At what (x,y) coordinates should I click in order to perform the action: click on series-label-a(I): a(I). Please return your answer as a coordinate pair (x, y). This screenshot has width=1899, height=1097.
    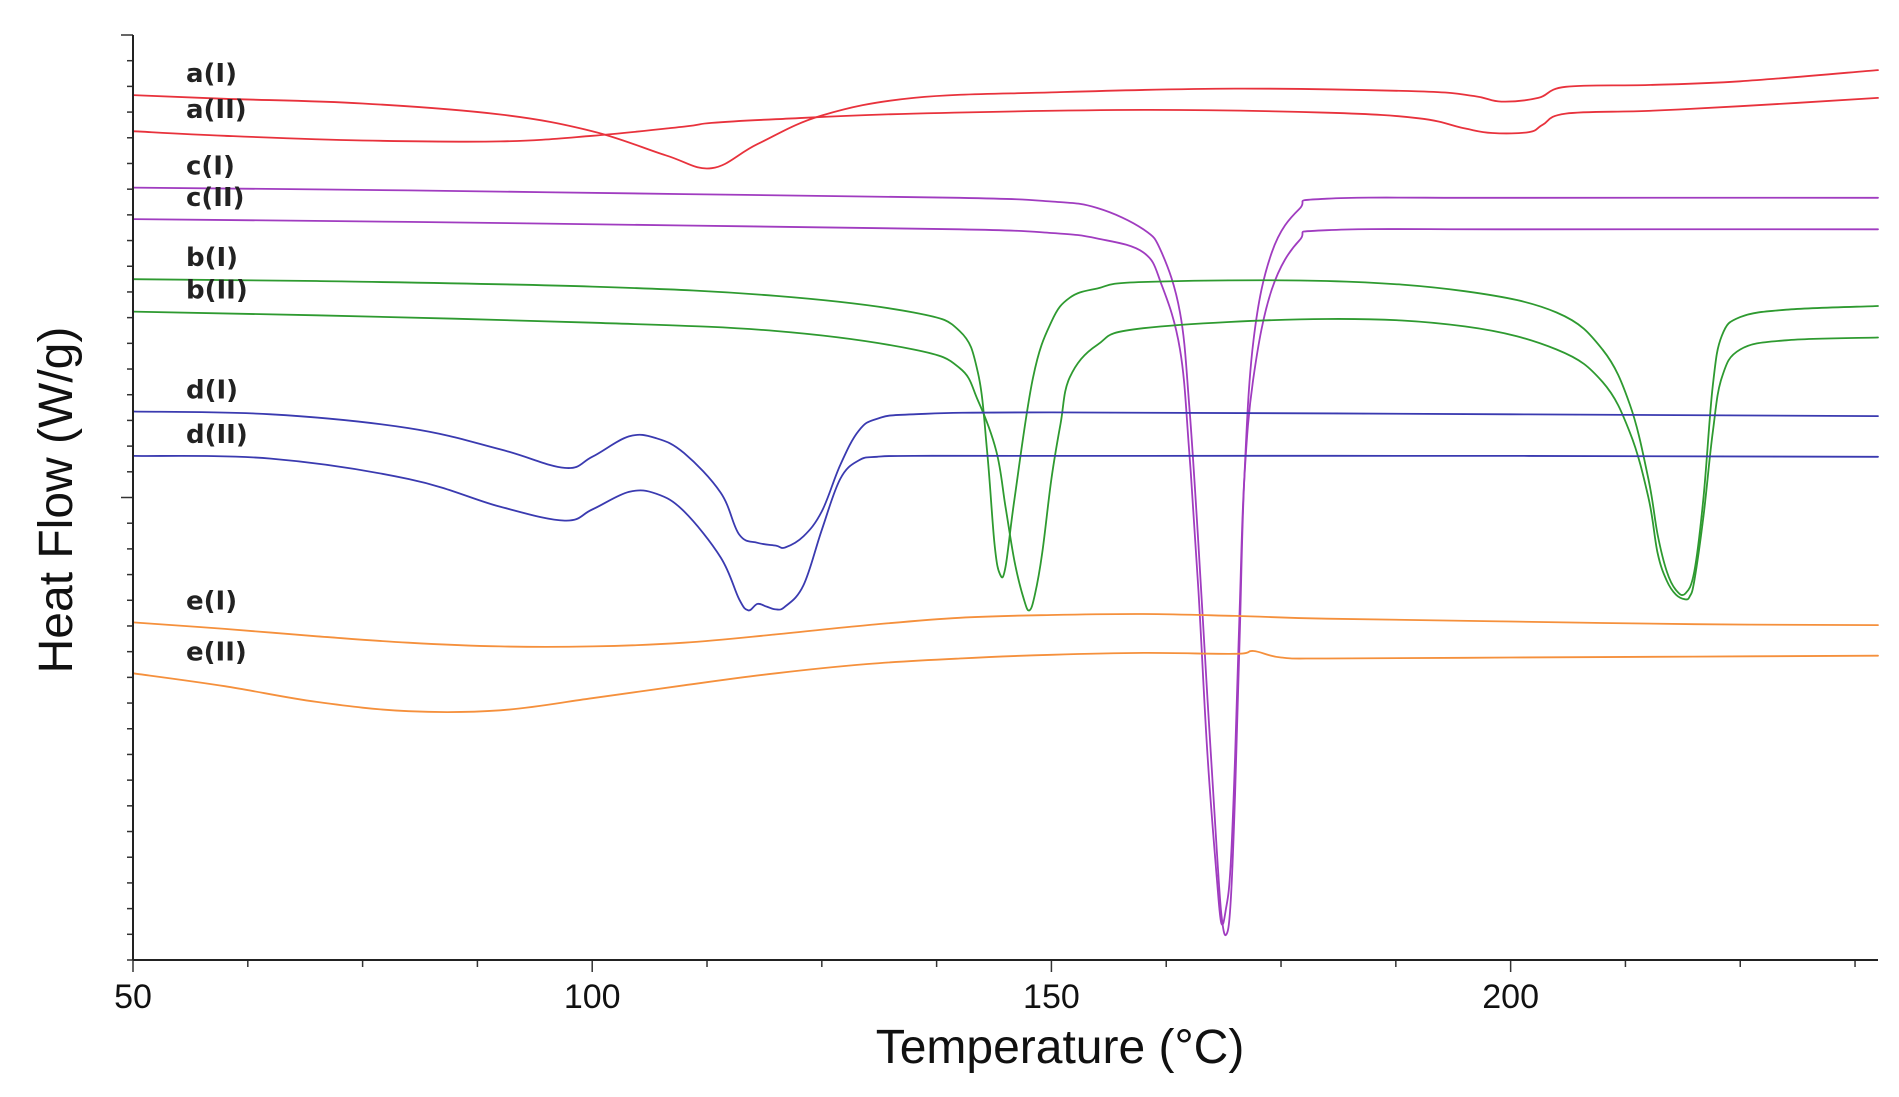
    Looking at the image, I should click on (211, 74).